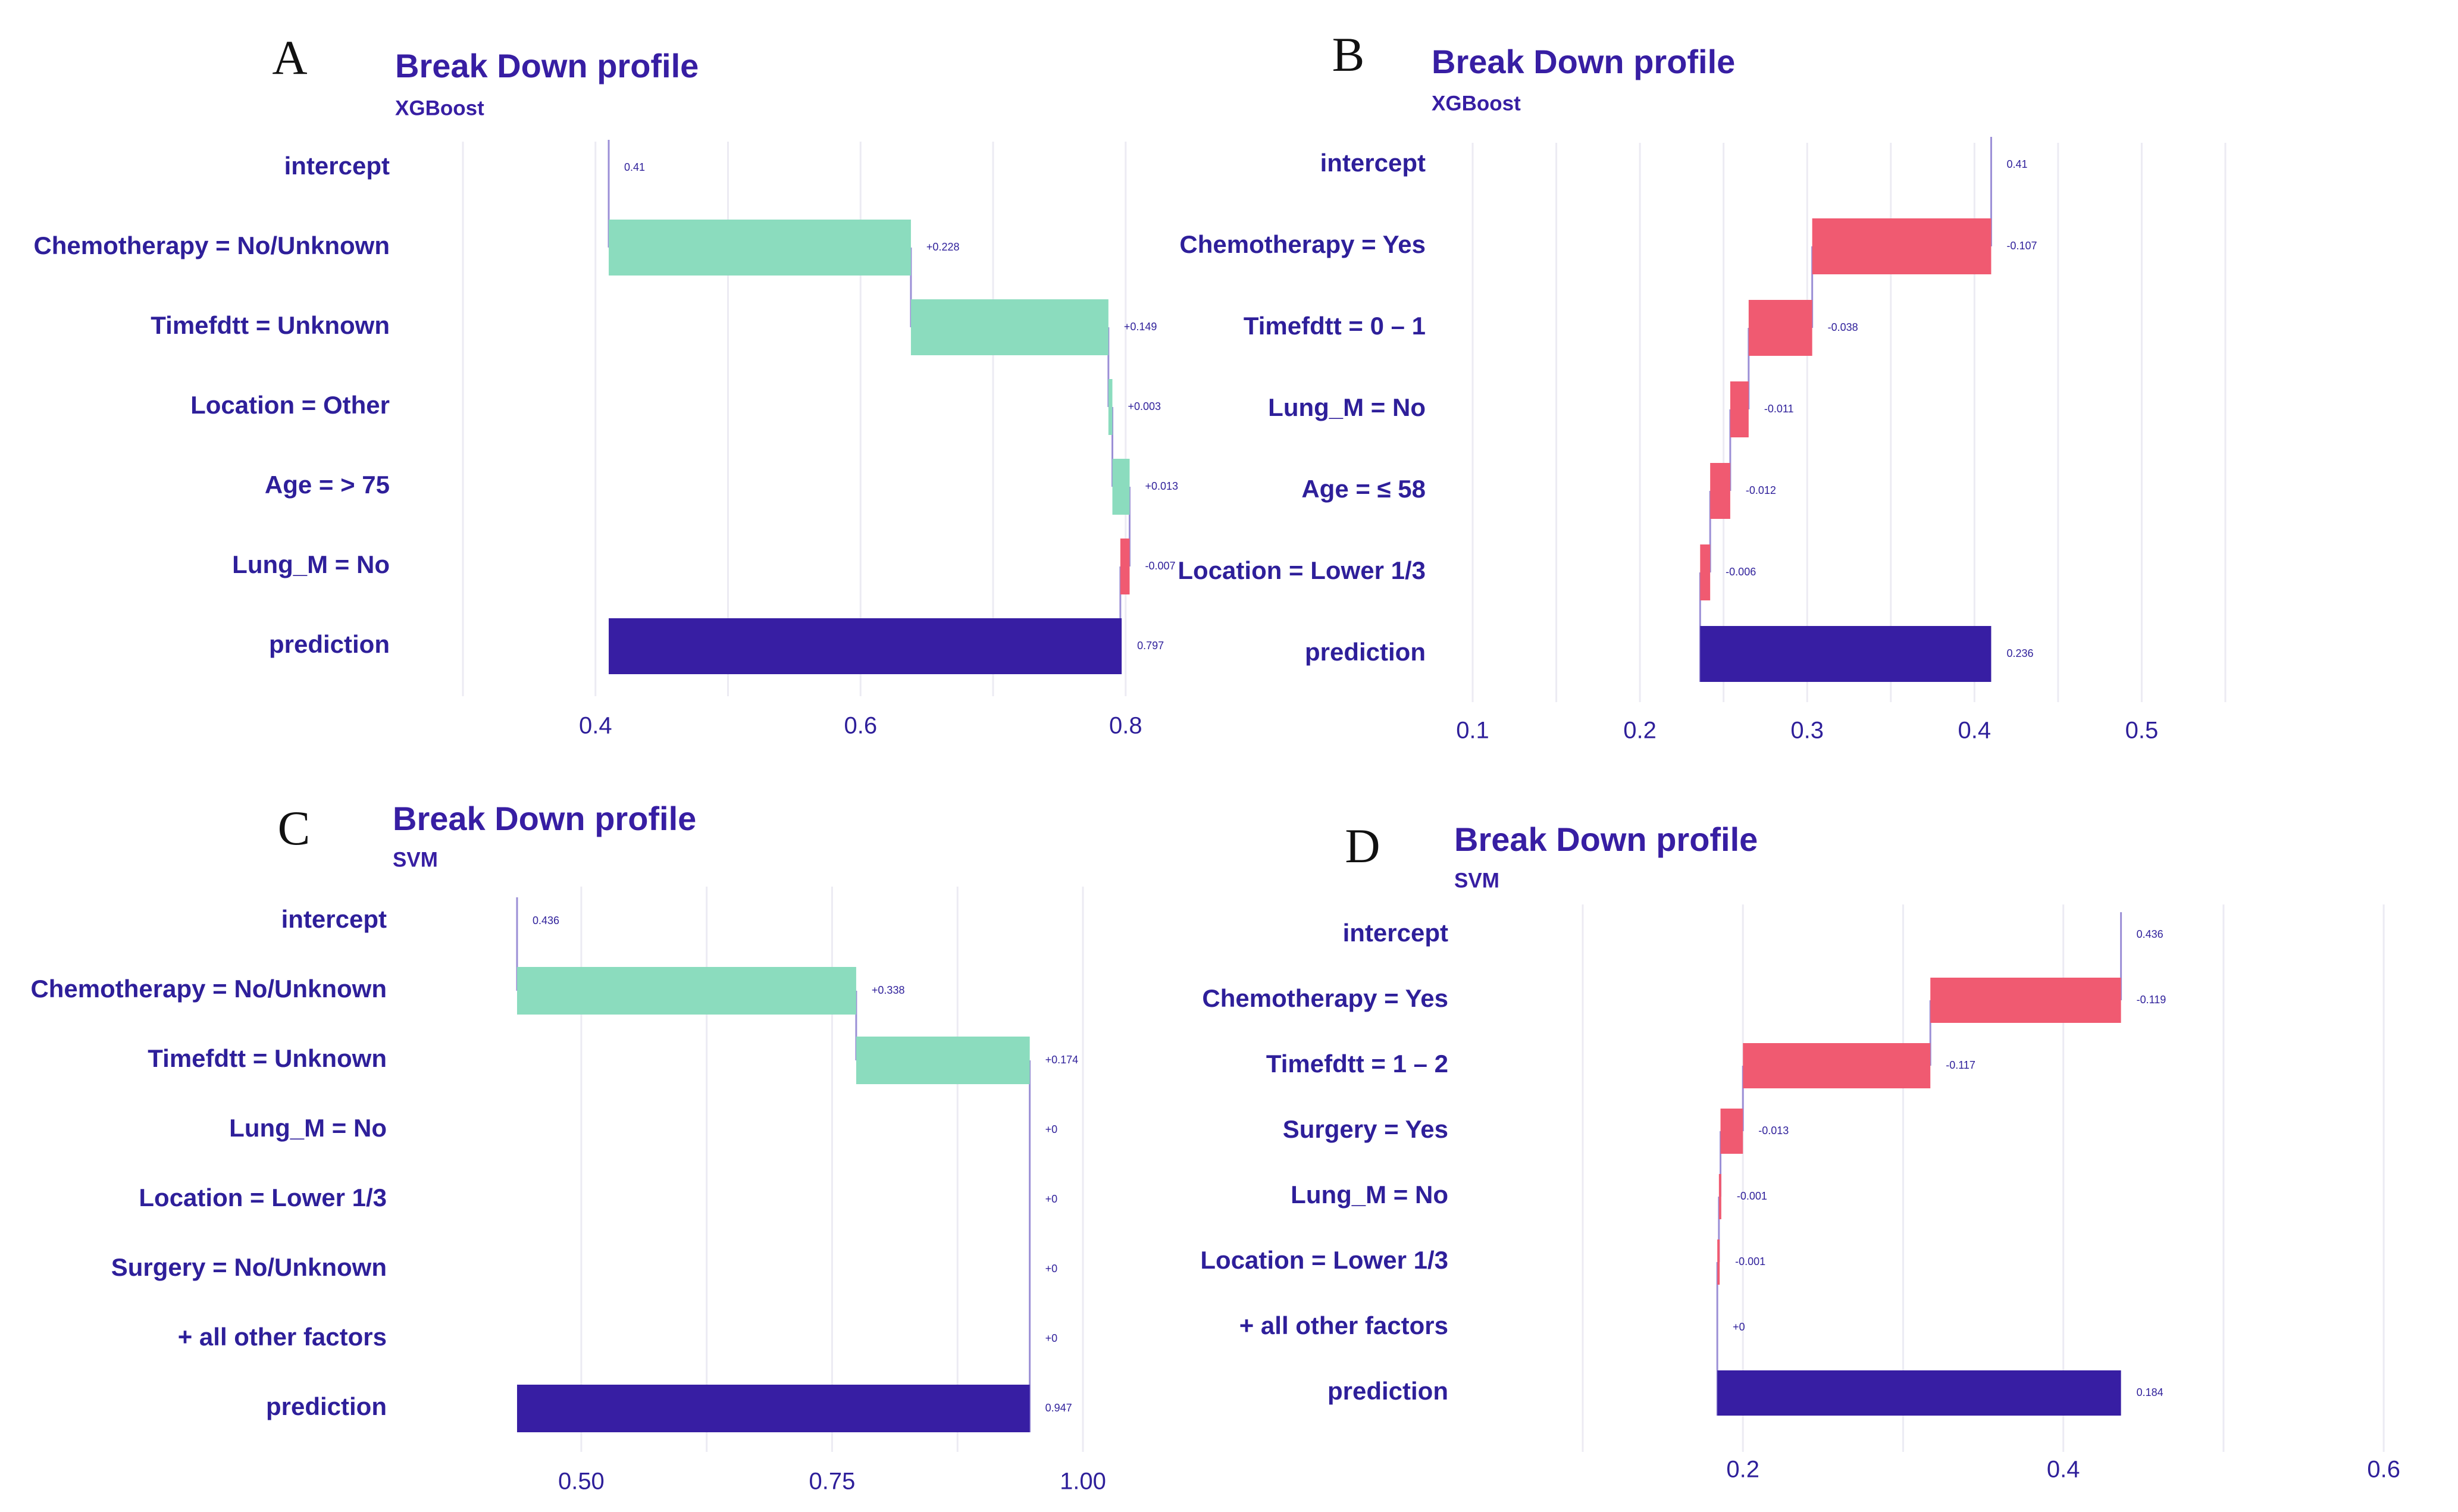 The image size is (2458, 1512). I want to click on value-label: -0.117, so click(1960, 1065).